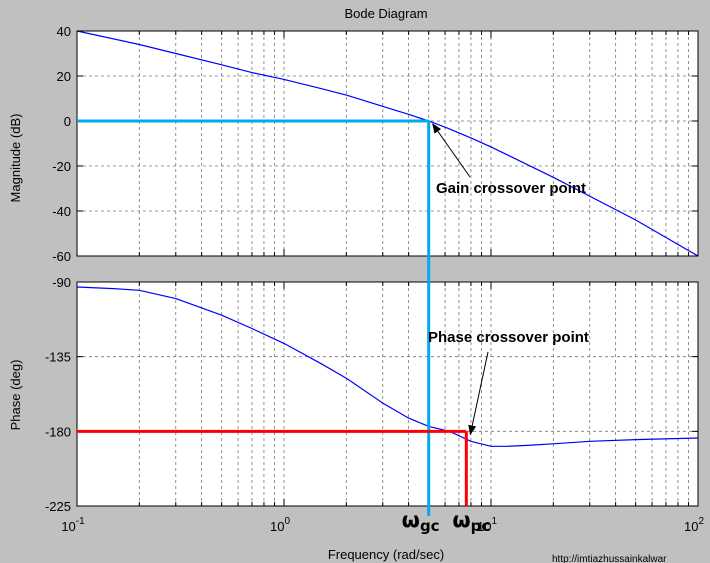 The image size is (710, 563). I want to click on magnitude-axis-label: Magnitude (dB), so click(15, 158).